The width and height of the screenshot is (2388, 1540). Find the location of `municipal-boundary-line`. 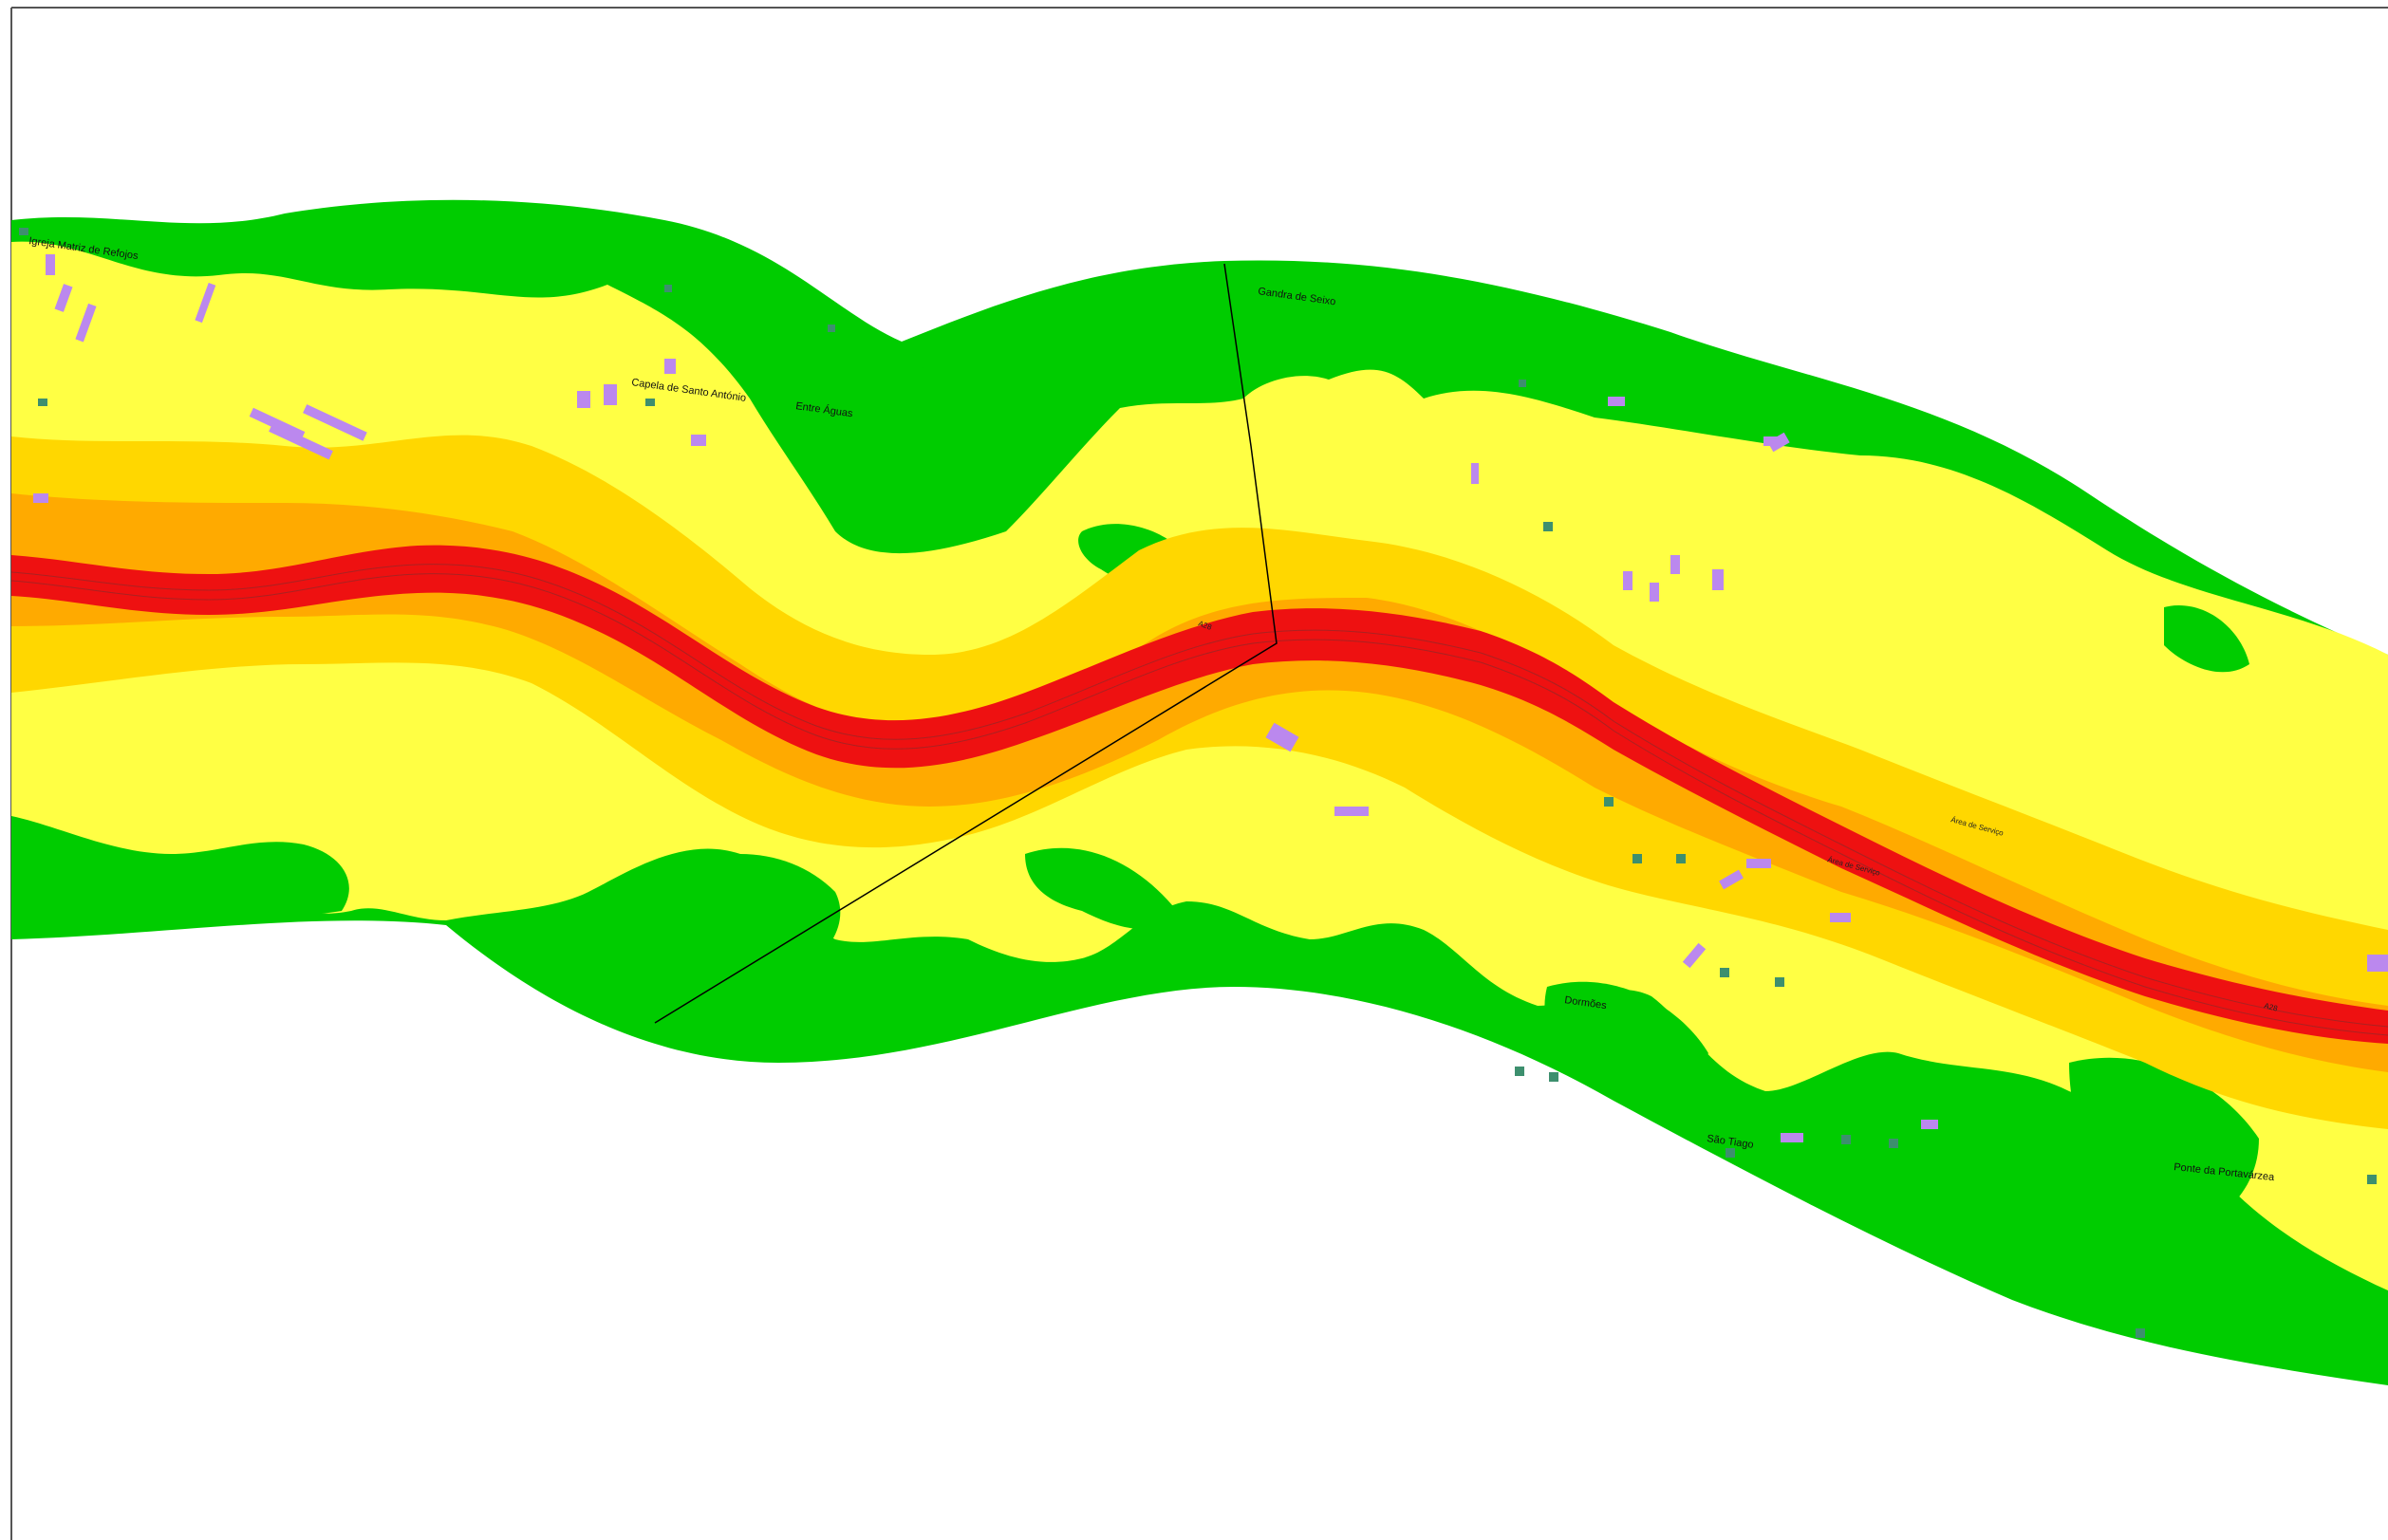

municipal-boundary-line is located at coordinates (966, 643).